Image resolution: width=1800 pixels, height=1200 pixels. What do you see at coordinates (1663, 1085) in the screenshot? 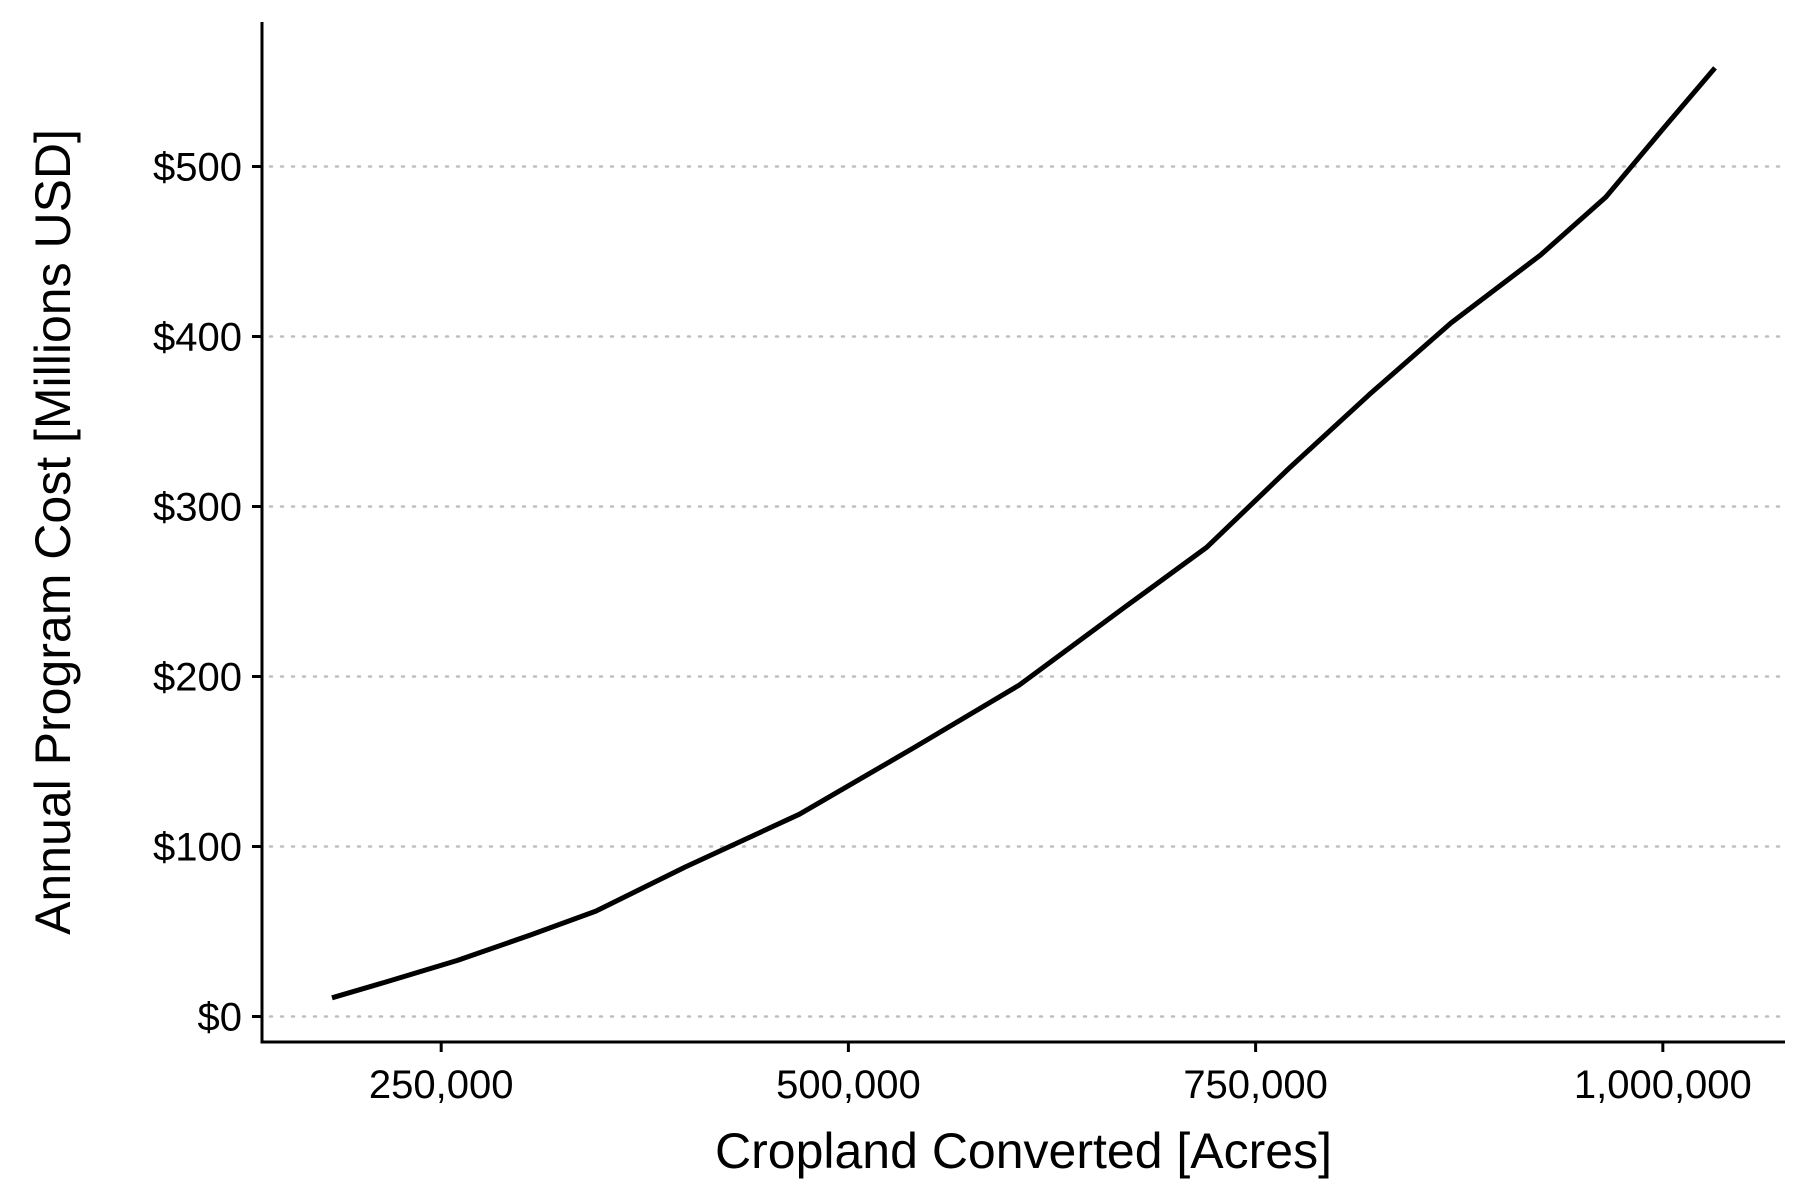
I see `x-tick-label: 1,000,000` at bounding box center [1663, 1085].